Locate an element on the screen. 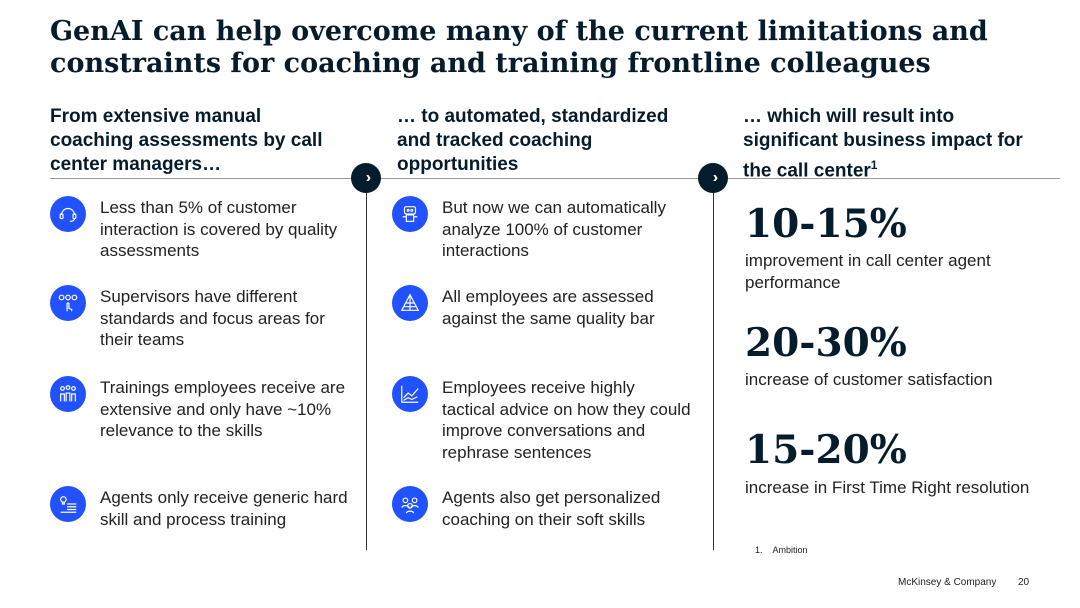 The height and width of the screenshot is (608, 1080). footnote: 1. Ambition is located at coordinates (781, 550).